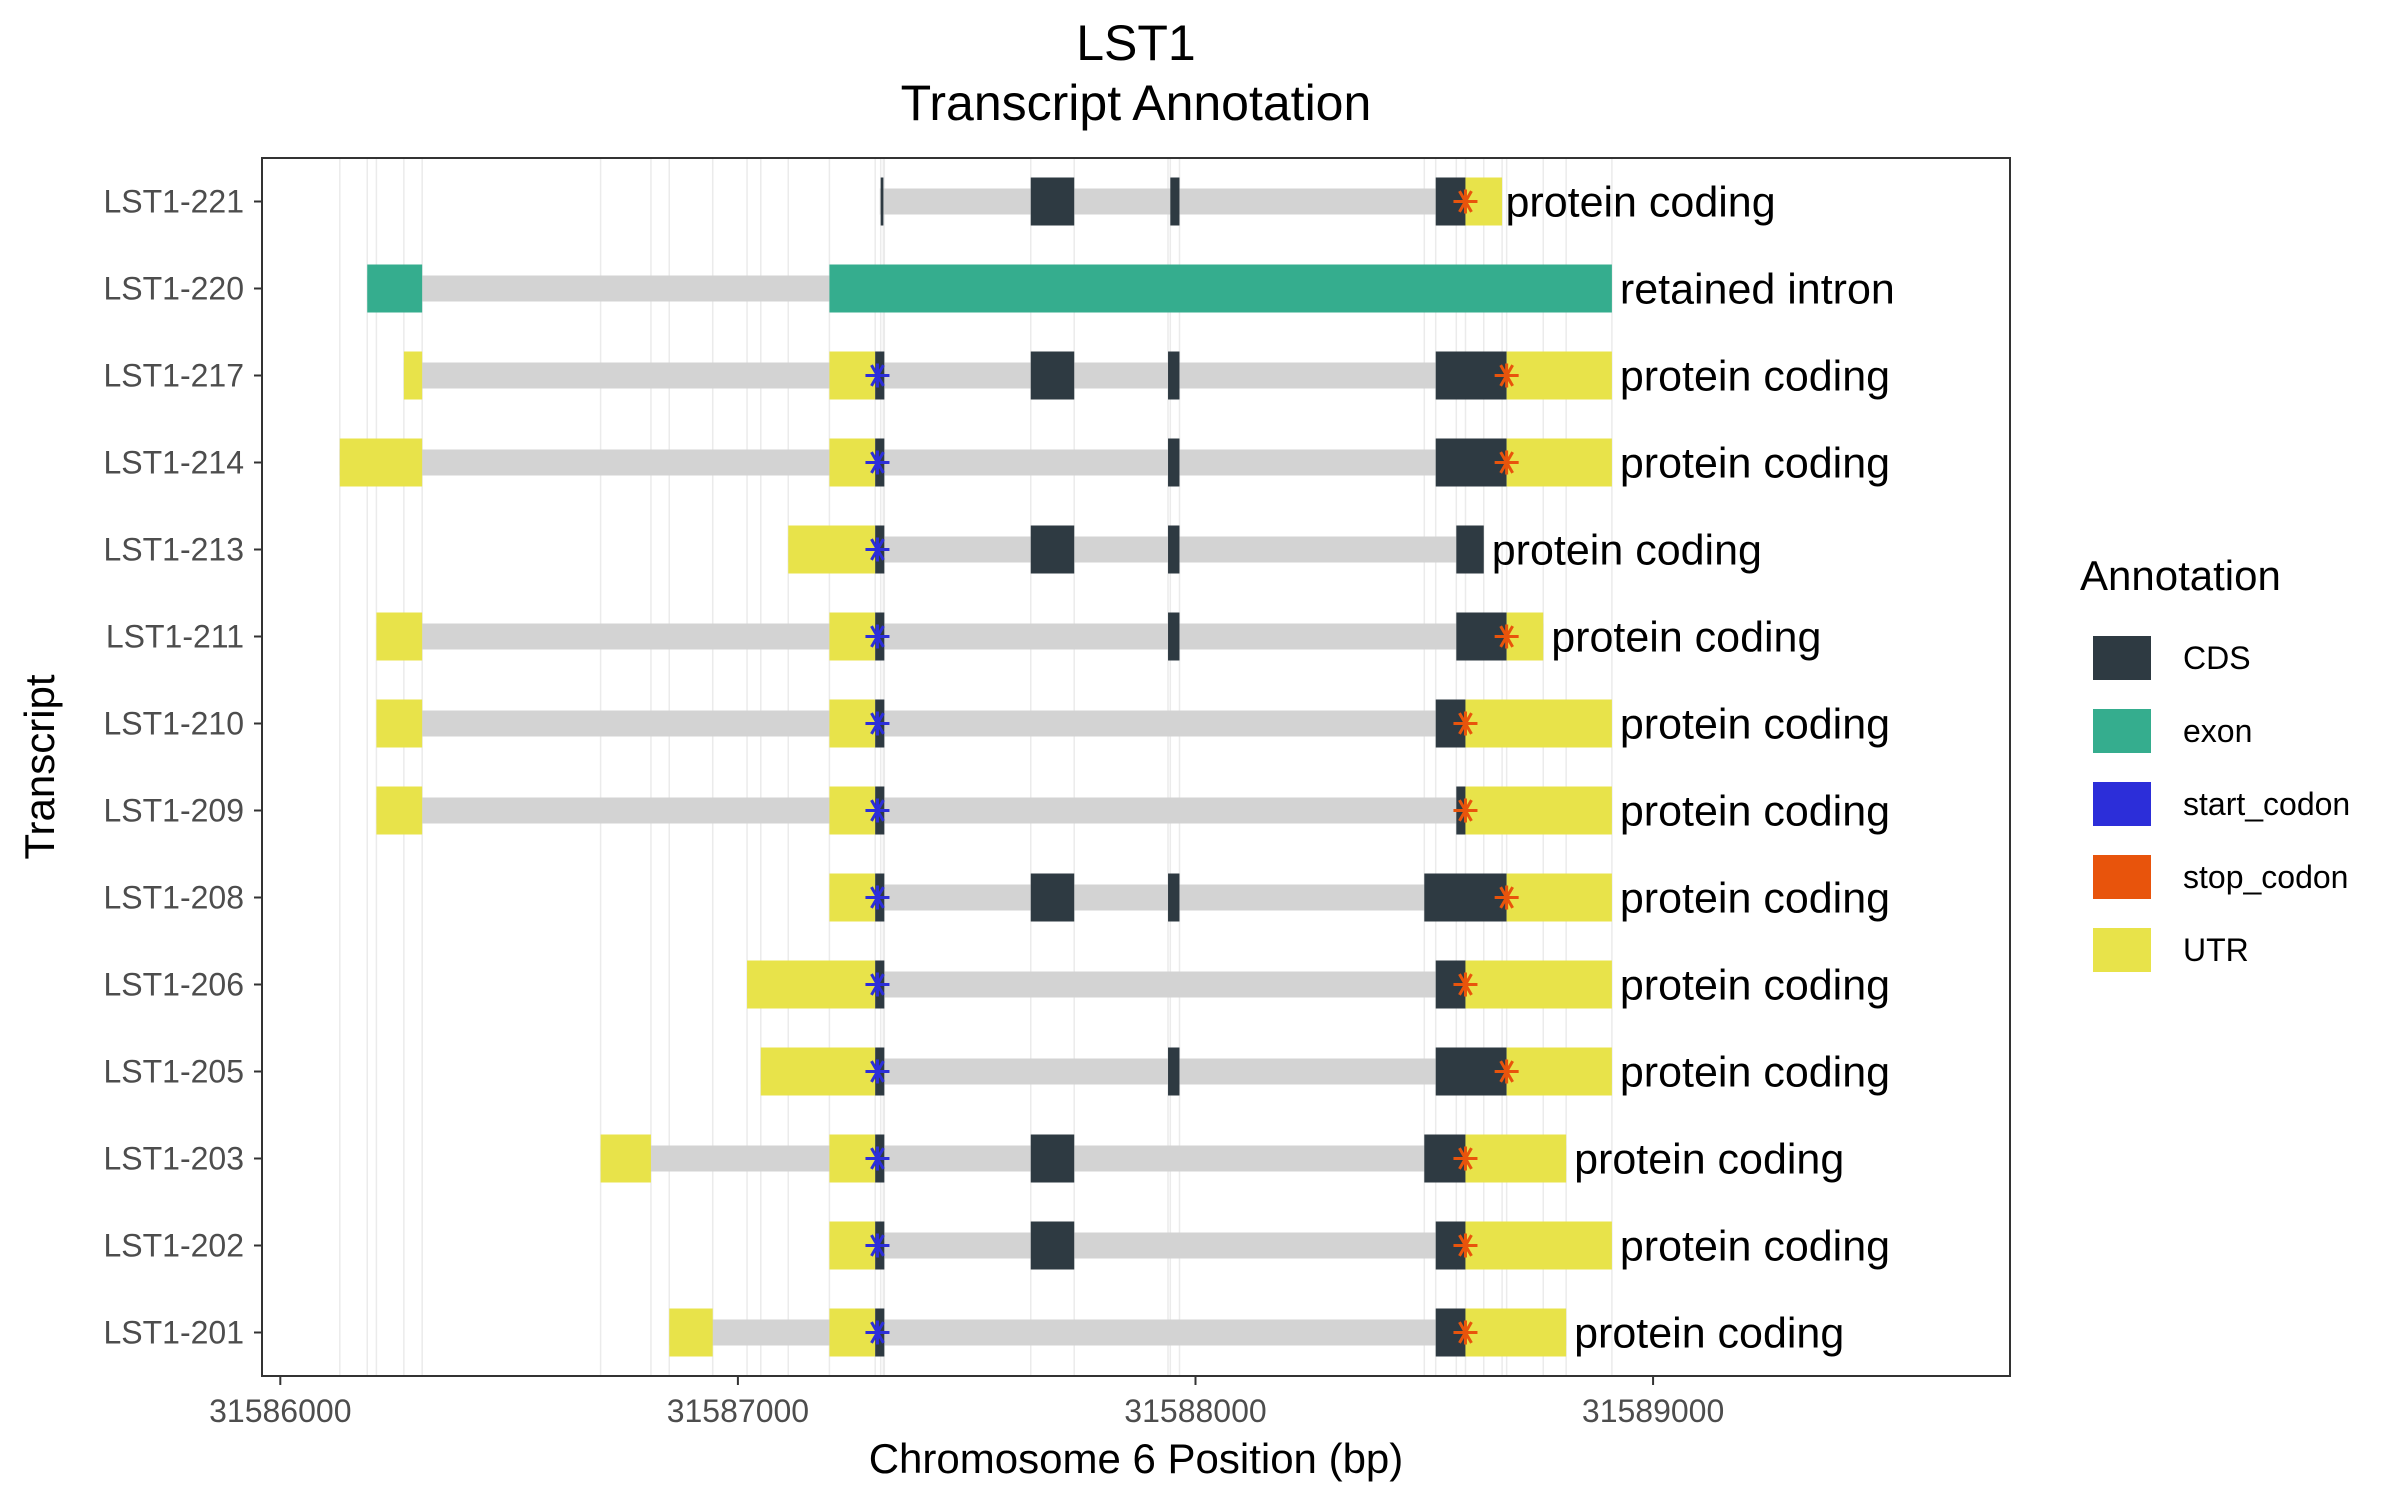 This screenshot has width=2400, height=1505. Describe the element at coordinates (173, 985) in the screenshot. I see `y-tick-label: LST1-206` at that location.